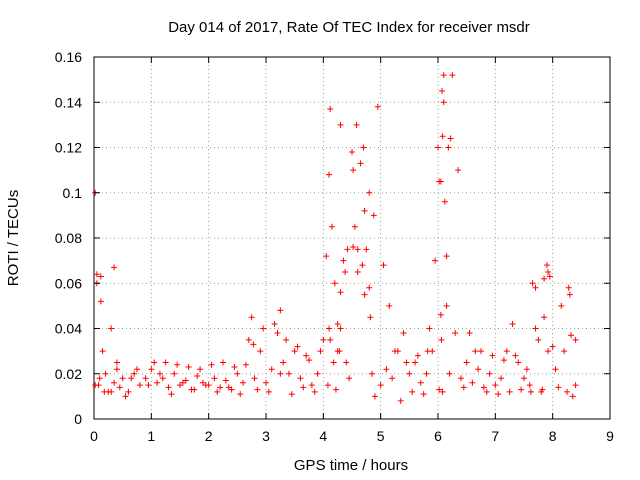 The image size is (640, 480). Describe the element at coordinates (68, 374) in the screenshot. I see `y-tick-label: 0.02` at that location.